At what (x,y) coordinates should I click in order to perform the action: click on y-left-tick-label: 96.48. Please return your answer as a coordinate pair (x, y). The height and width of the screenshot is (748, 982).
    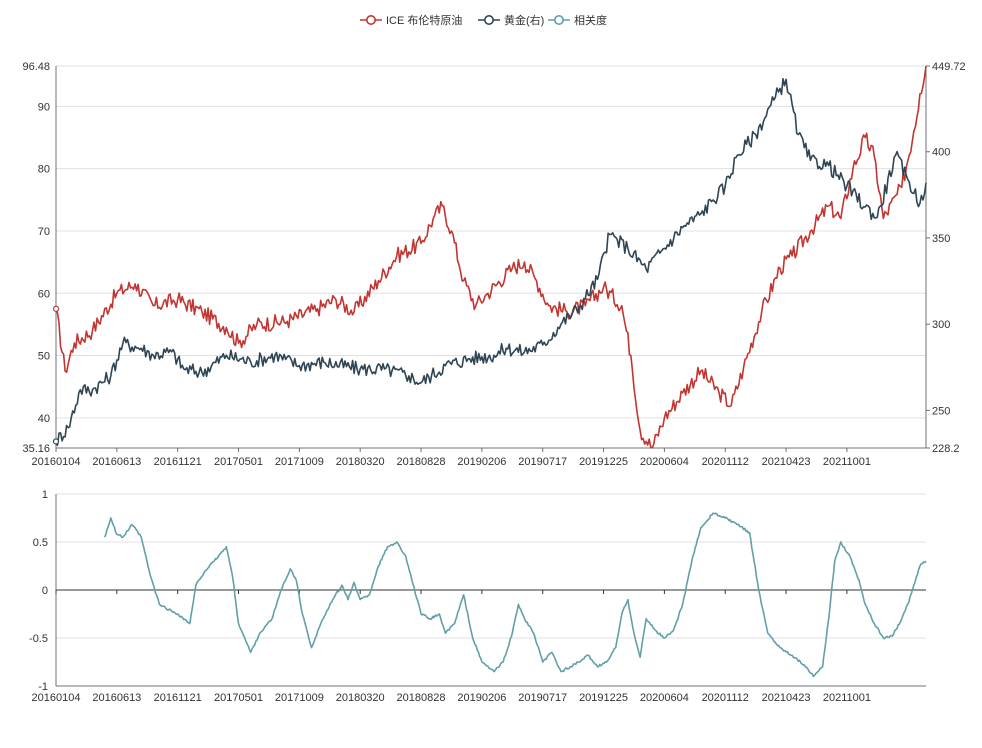
    Looking at the image, I should click on (36, 67).